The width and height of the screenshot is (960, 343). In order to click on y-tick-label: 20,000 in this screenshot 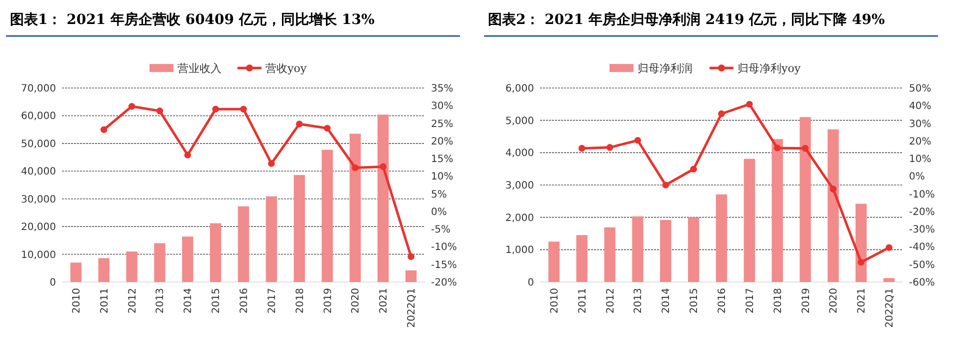, I will do `click(38, 228)`.